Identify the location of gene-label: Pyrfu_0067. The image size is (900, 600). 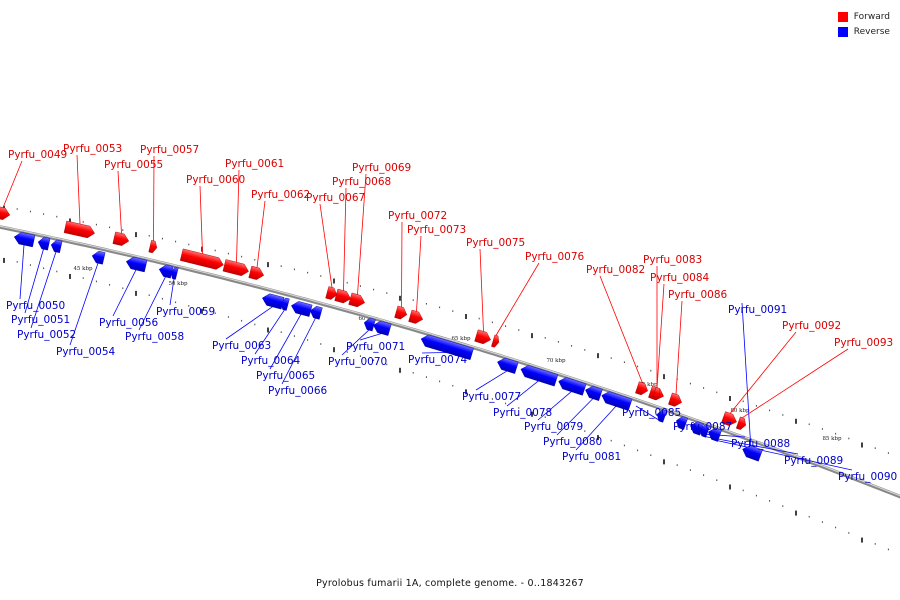
(335, 198).